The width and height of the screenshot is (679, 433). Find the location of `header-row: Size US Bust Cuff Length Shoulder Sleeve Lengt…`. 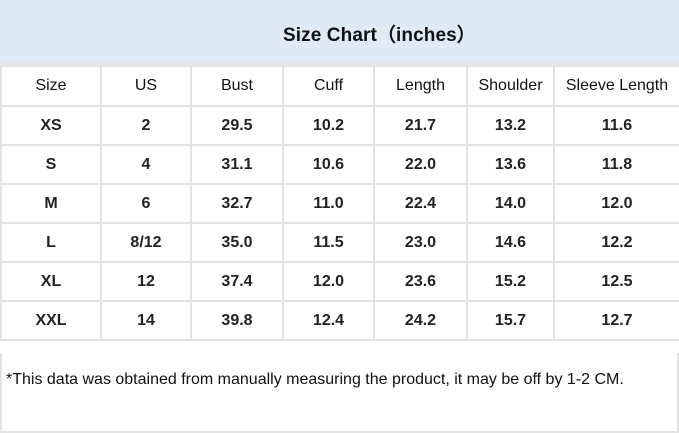

header-row: Size US Bust Cuff Length Shoulder Sleeve Lengt… is located at coordinates (339, 86).